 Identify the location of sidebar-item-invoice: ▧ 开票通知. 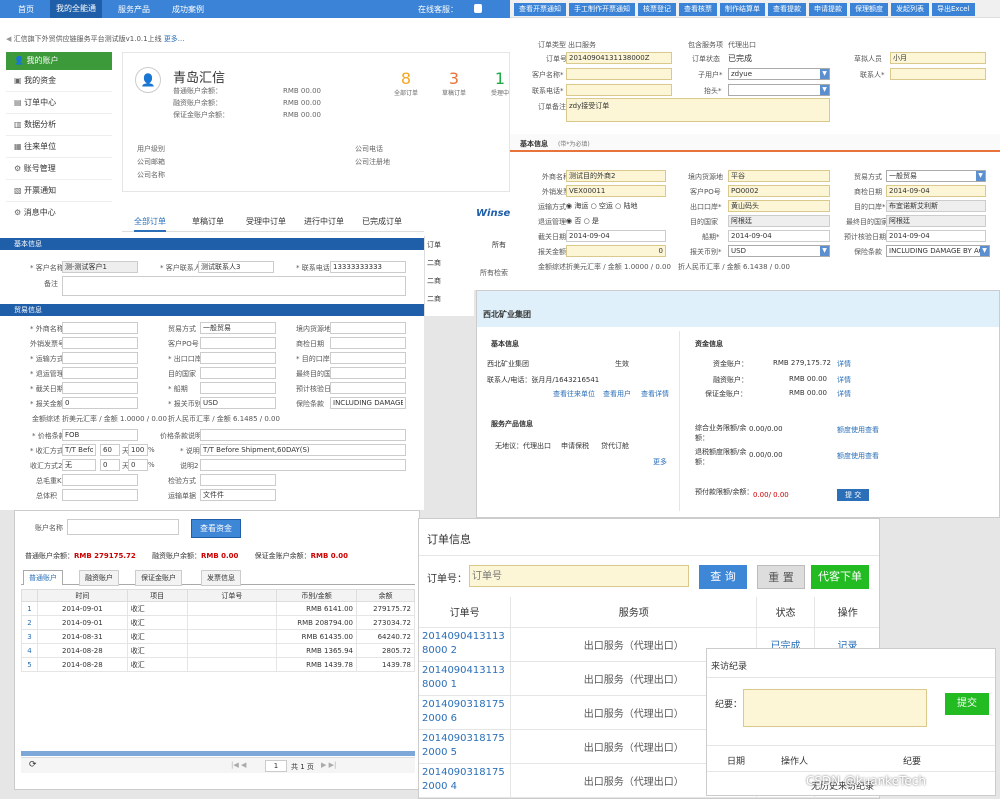
(59, 191).